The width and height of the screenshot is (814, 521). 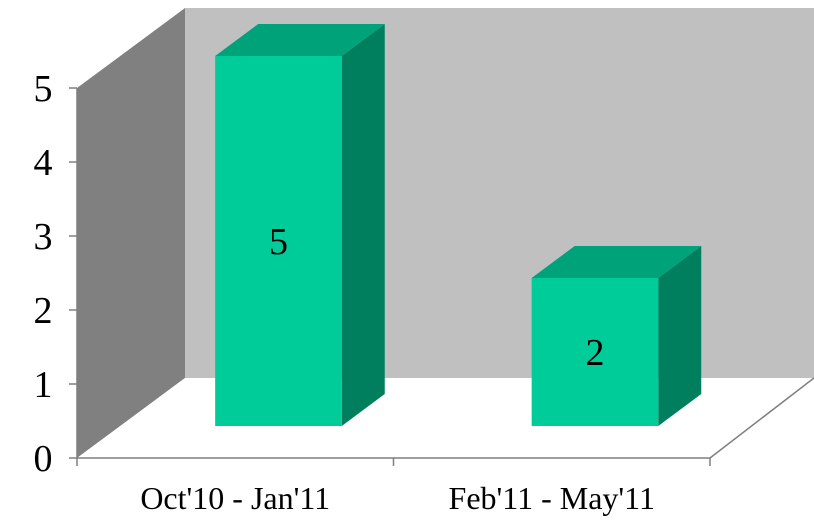 I want to click on floor-right-edge, so click(x=761, y=418).